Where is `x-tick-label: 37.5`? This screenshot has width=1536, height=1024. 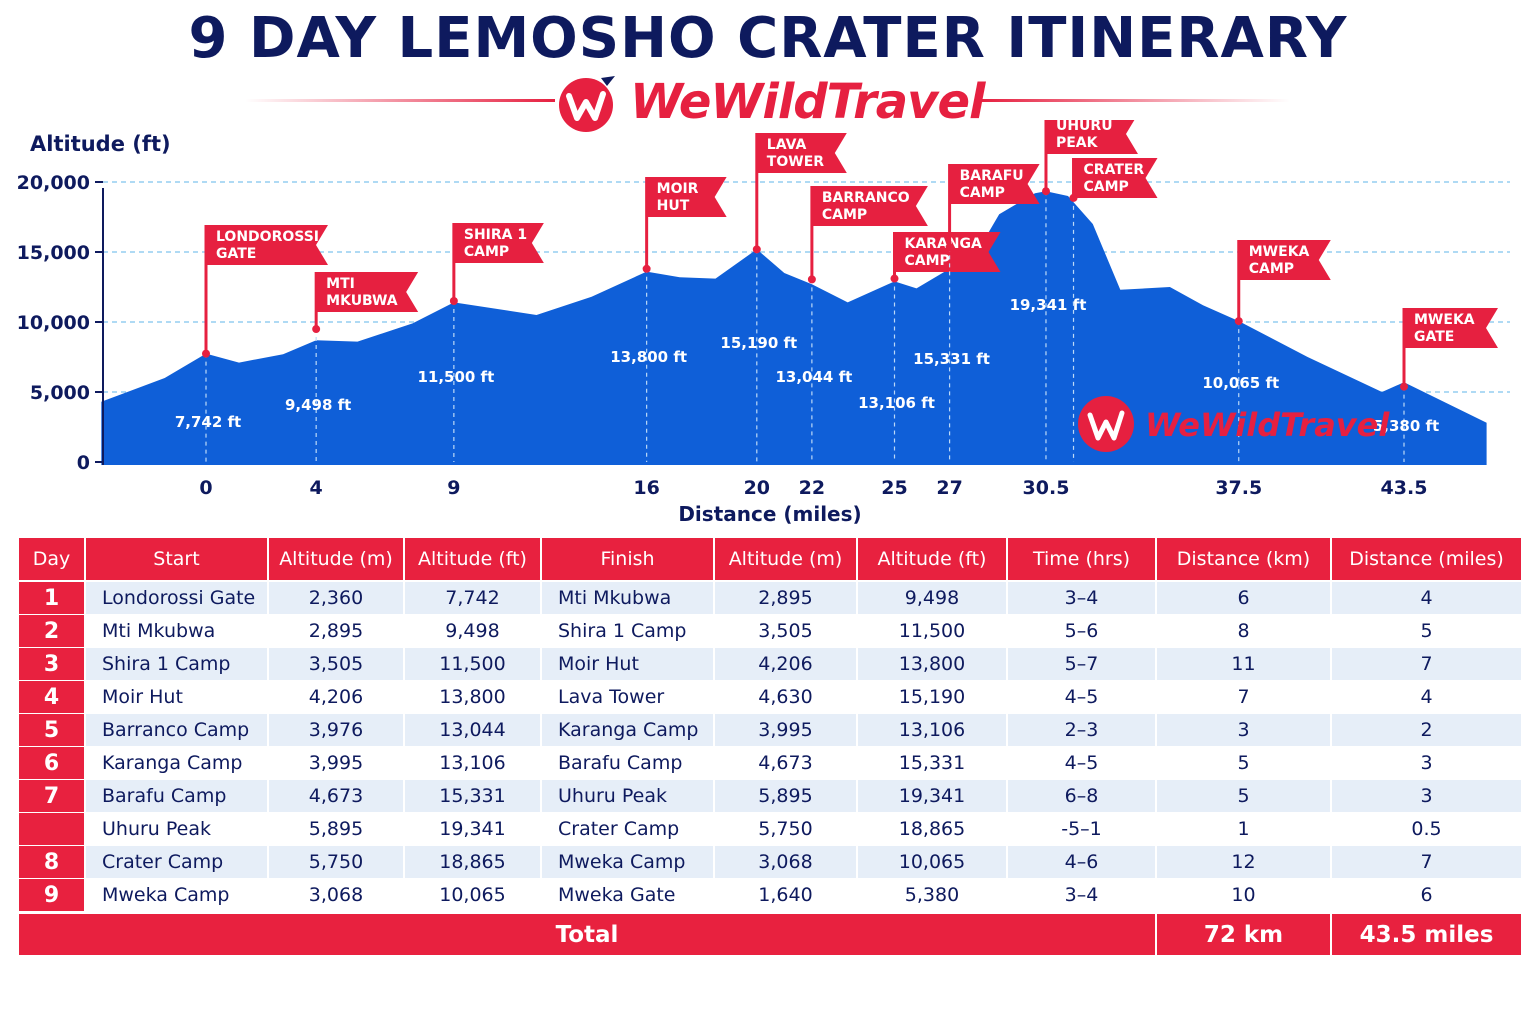 x-tick-label: 37.5 is located at coordinates (1238, 488).